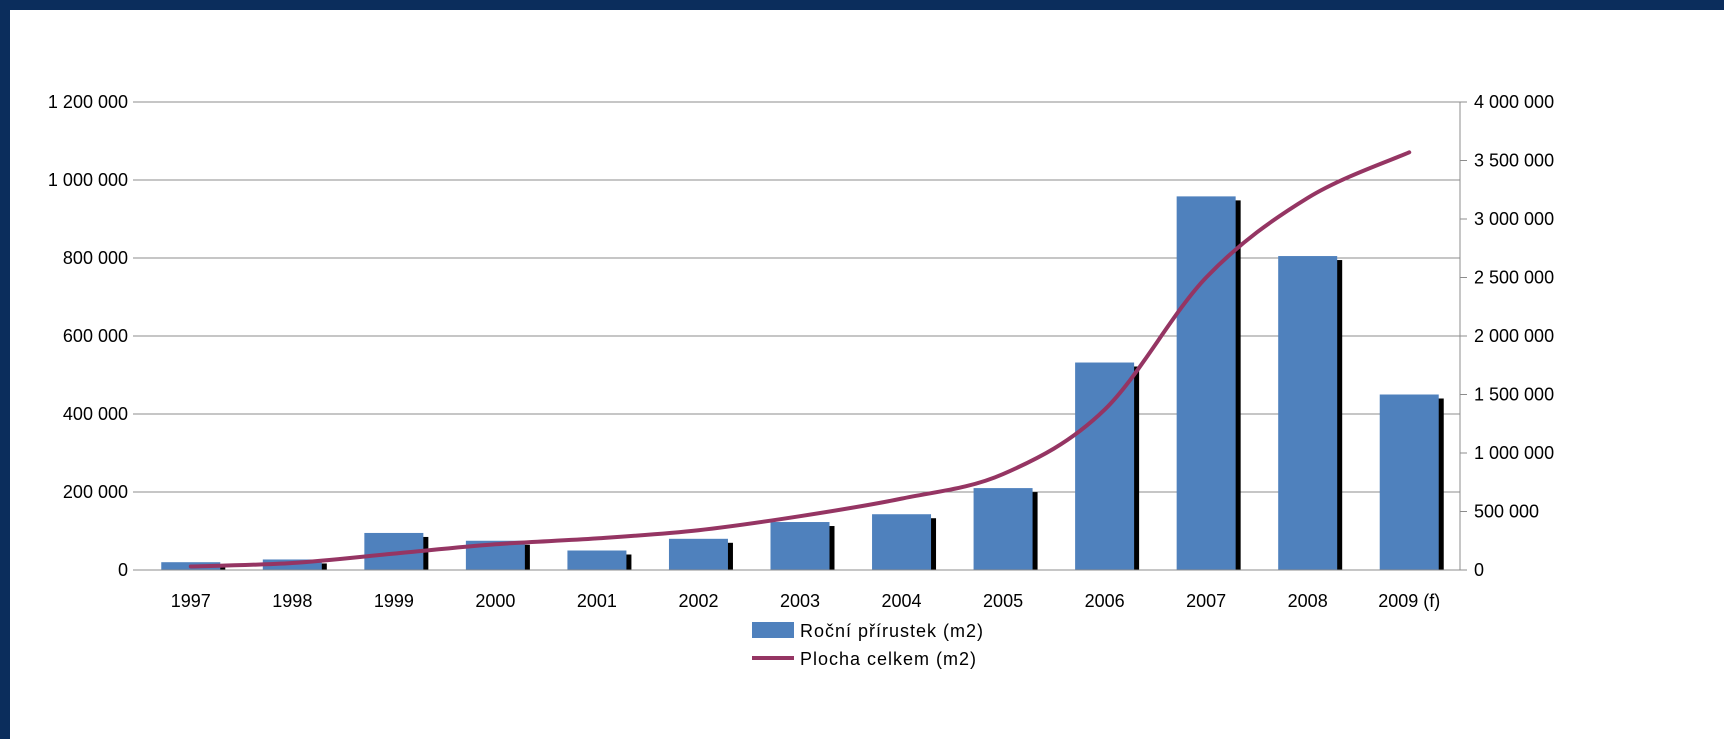 The width and height of the screenshot is (1724, 739). Describe the element at coordinates (1514, 161) in the screenshot. I see `y-right-tick-label: 3 500 000` at that location.